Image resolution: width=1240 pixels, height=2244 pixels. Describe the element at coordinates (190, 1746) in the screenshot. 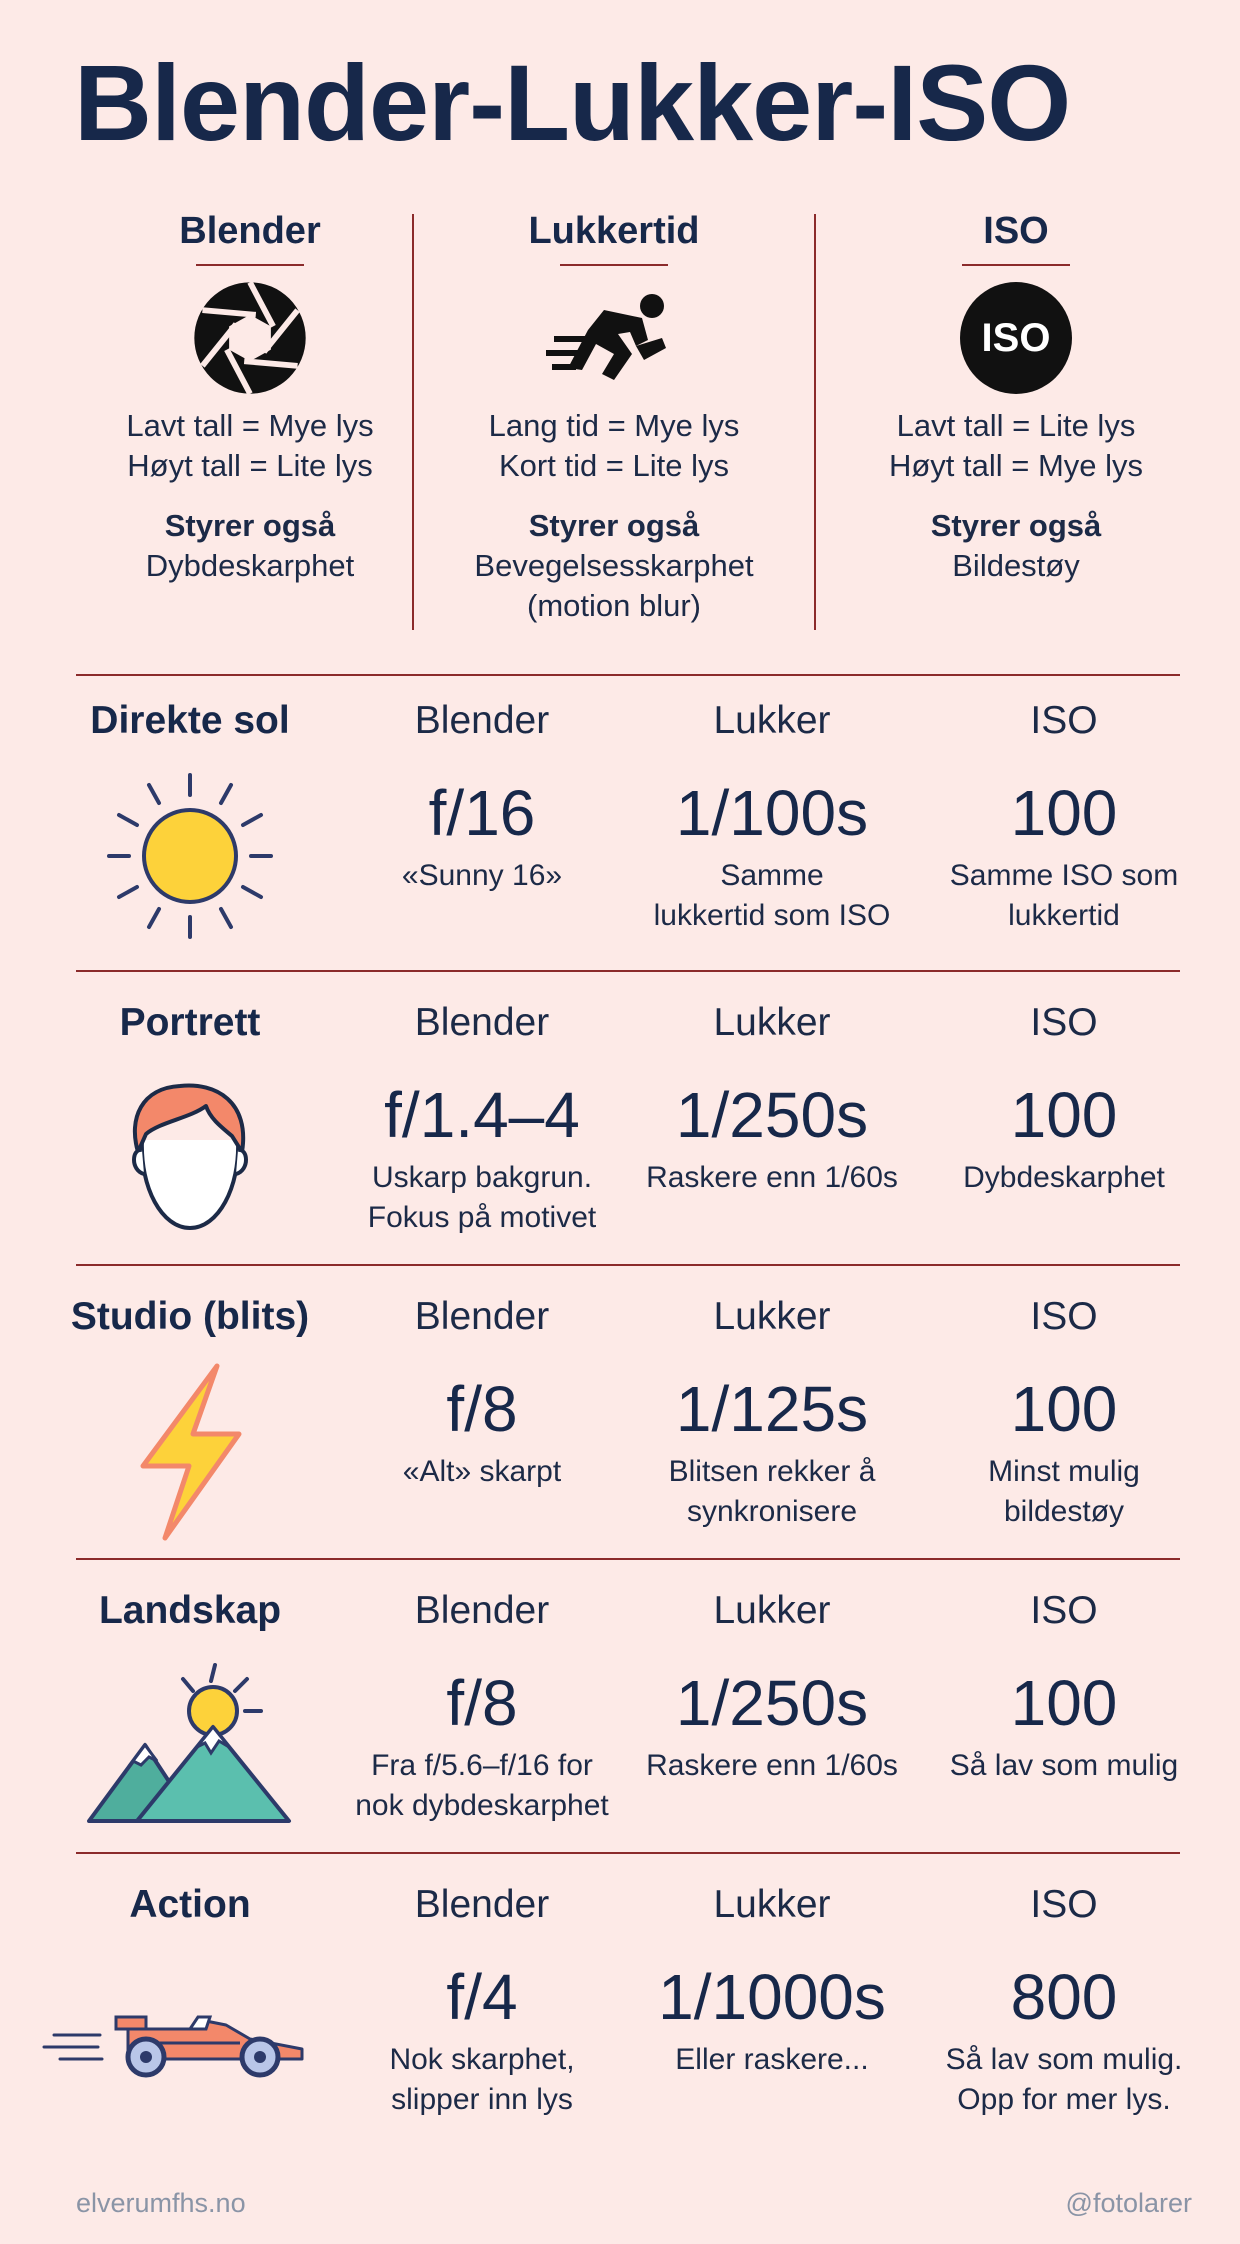

I see `mountain-icon` at that location.